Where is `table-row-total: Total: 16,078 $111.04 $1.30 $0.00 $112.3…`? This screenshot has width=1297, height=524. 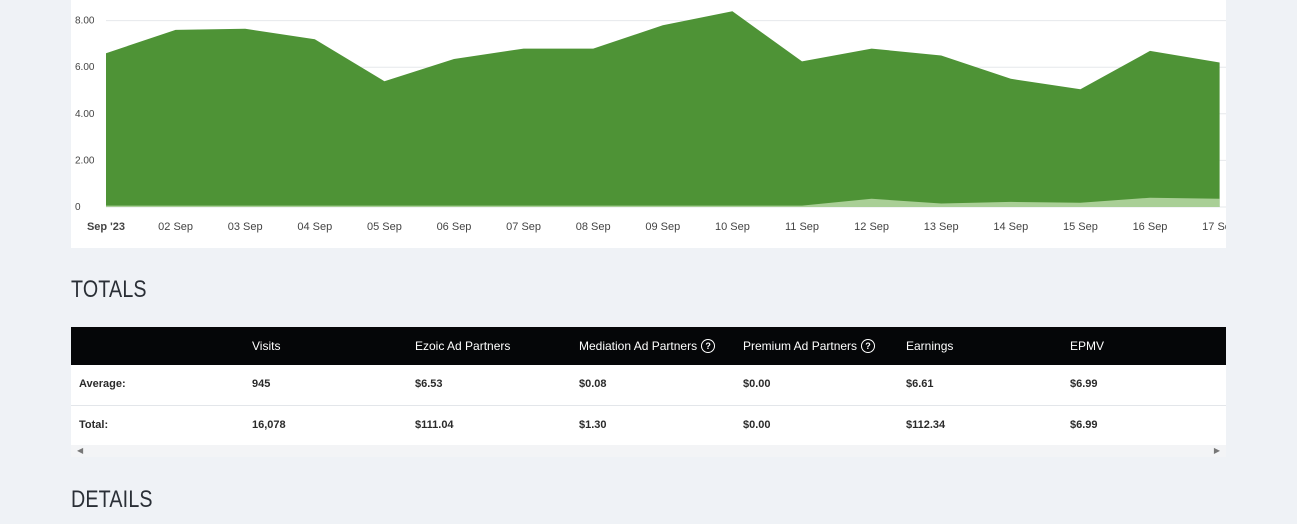 table-row-total: Total: 16,078 $111.04 $1.30 $0.00 $112.3… is located at coordinates (648, 425).